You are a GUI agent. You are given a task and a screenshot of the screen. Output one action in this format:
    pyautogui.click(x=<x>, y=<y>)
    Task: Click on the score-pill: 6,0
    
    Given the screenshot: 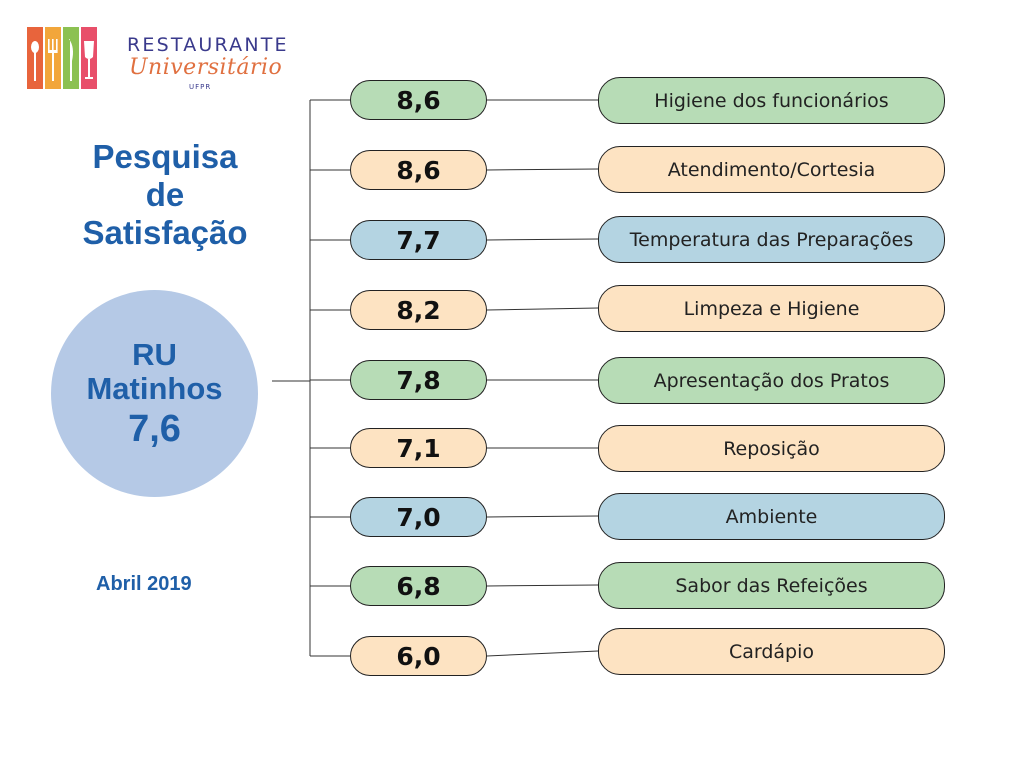 What is the action you would take?
    pyautogui.click(x=418, y=656)
    